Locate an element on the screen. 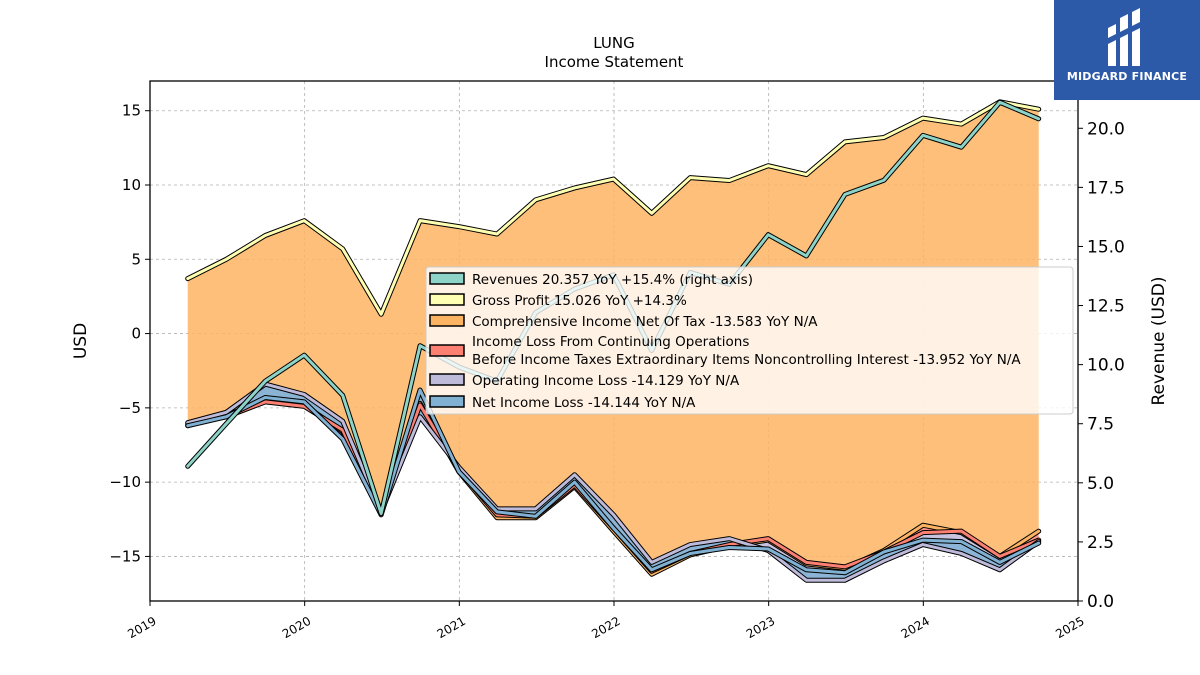  y-tick-label: −15 is located at coordinates (125, 556).